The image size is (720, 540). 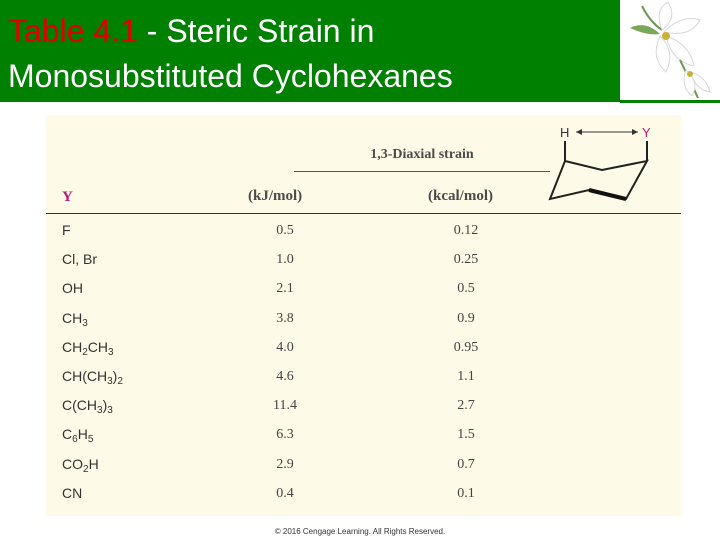 What do you see at coordinates (422, 154) in the screenshot?
I see `group-header: 1,3-Diaxial strain` at bounding box center [422, 154].